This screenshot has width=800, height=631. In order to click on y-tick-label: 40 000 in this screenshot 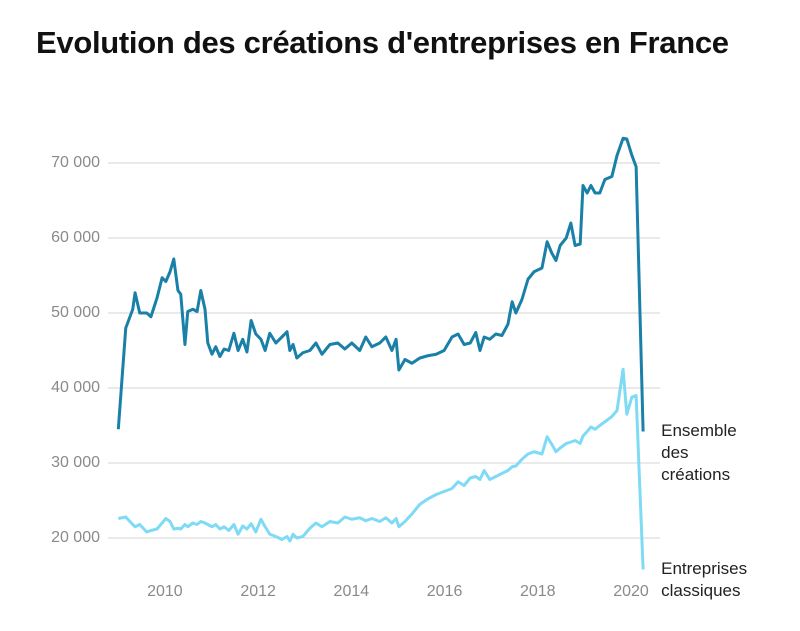, I will do `click(75, 387)`.